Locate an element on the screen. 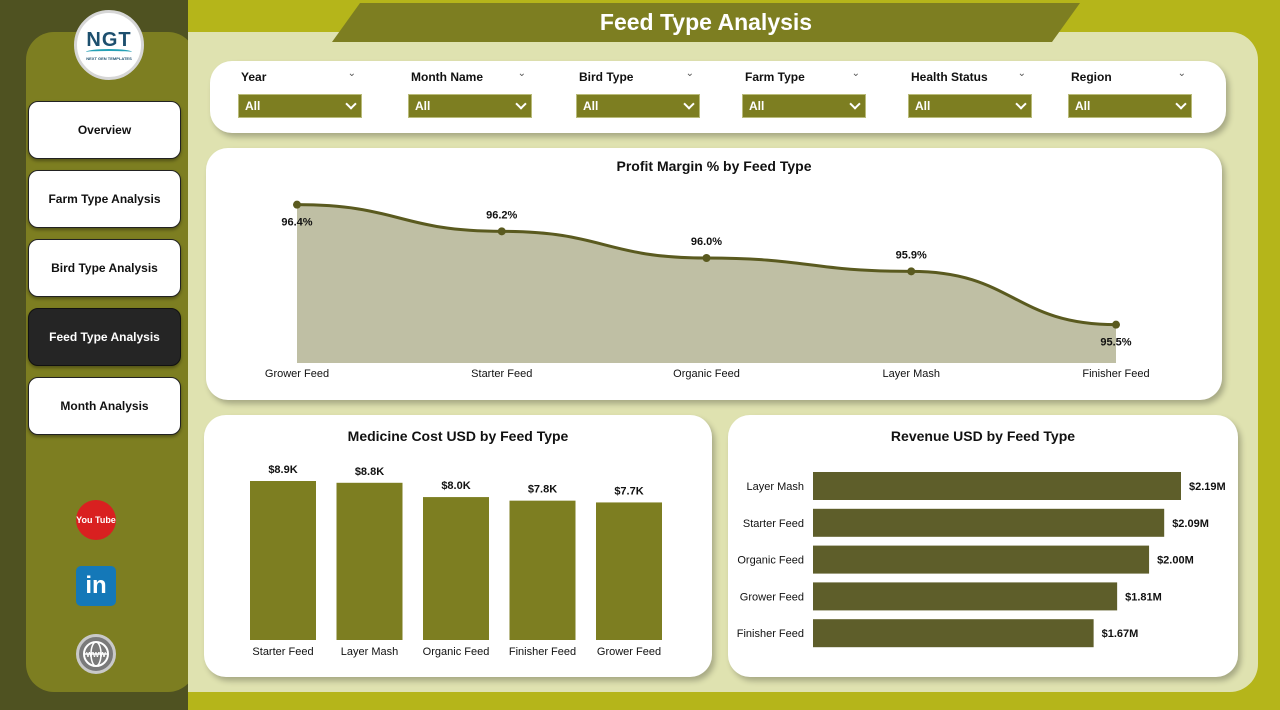 This screenshot has height=710, width=1280. profit-margin-data-label: 95.5% is located at coordinates (1115, 343).